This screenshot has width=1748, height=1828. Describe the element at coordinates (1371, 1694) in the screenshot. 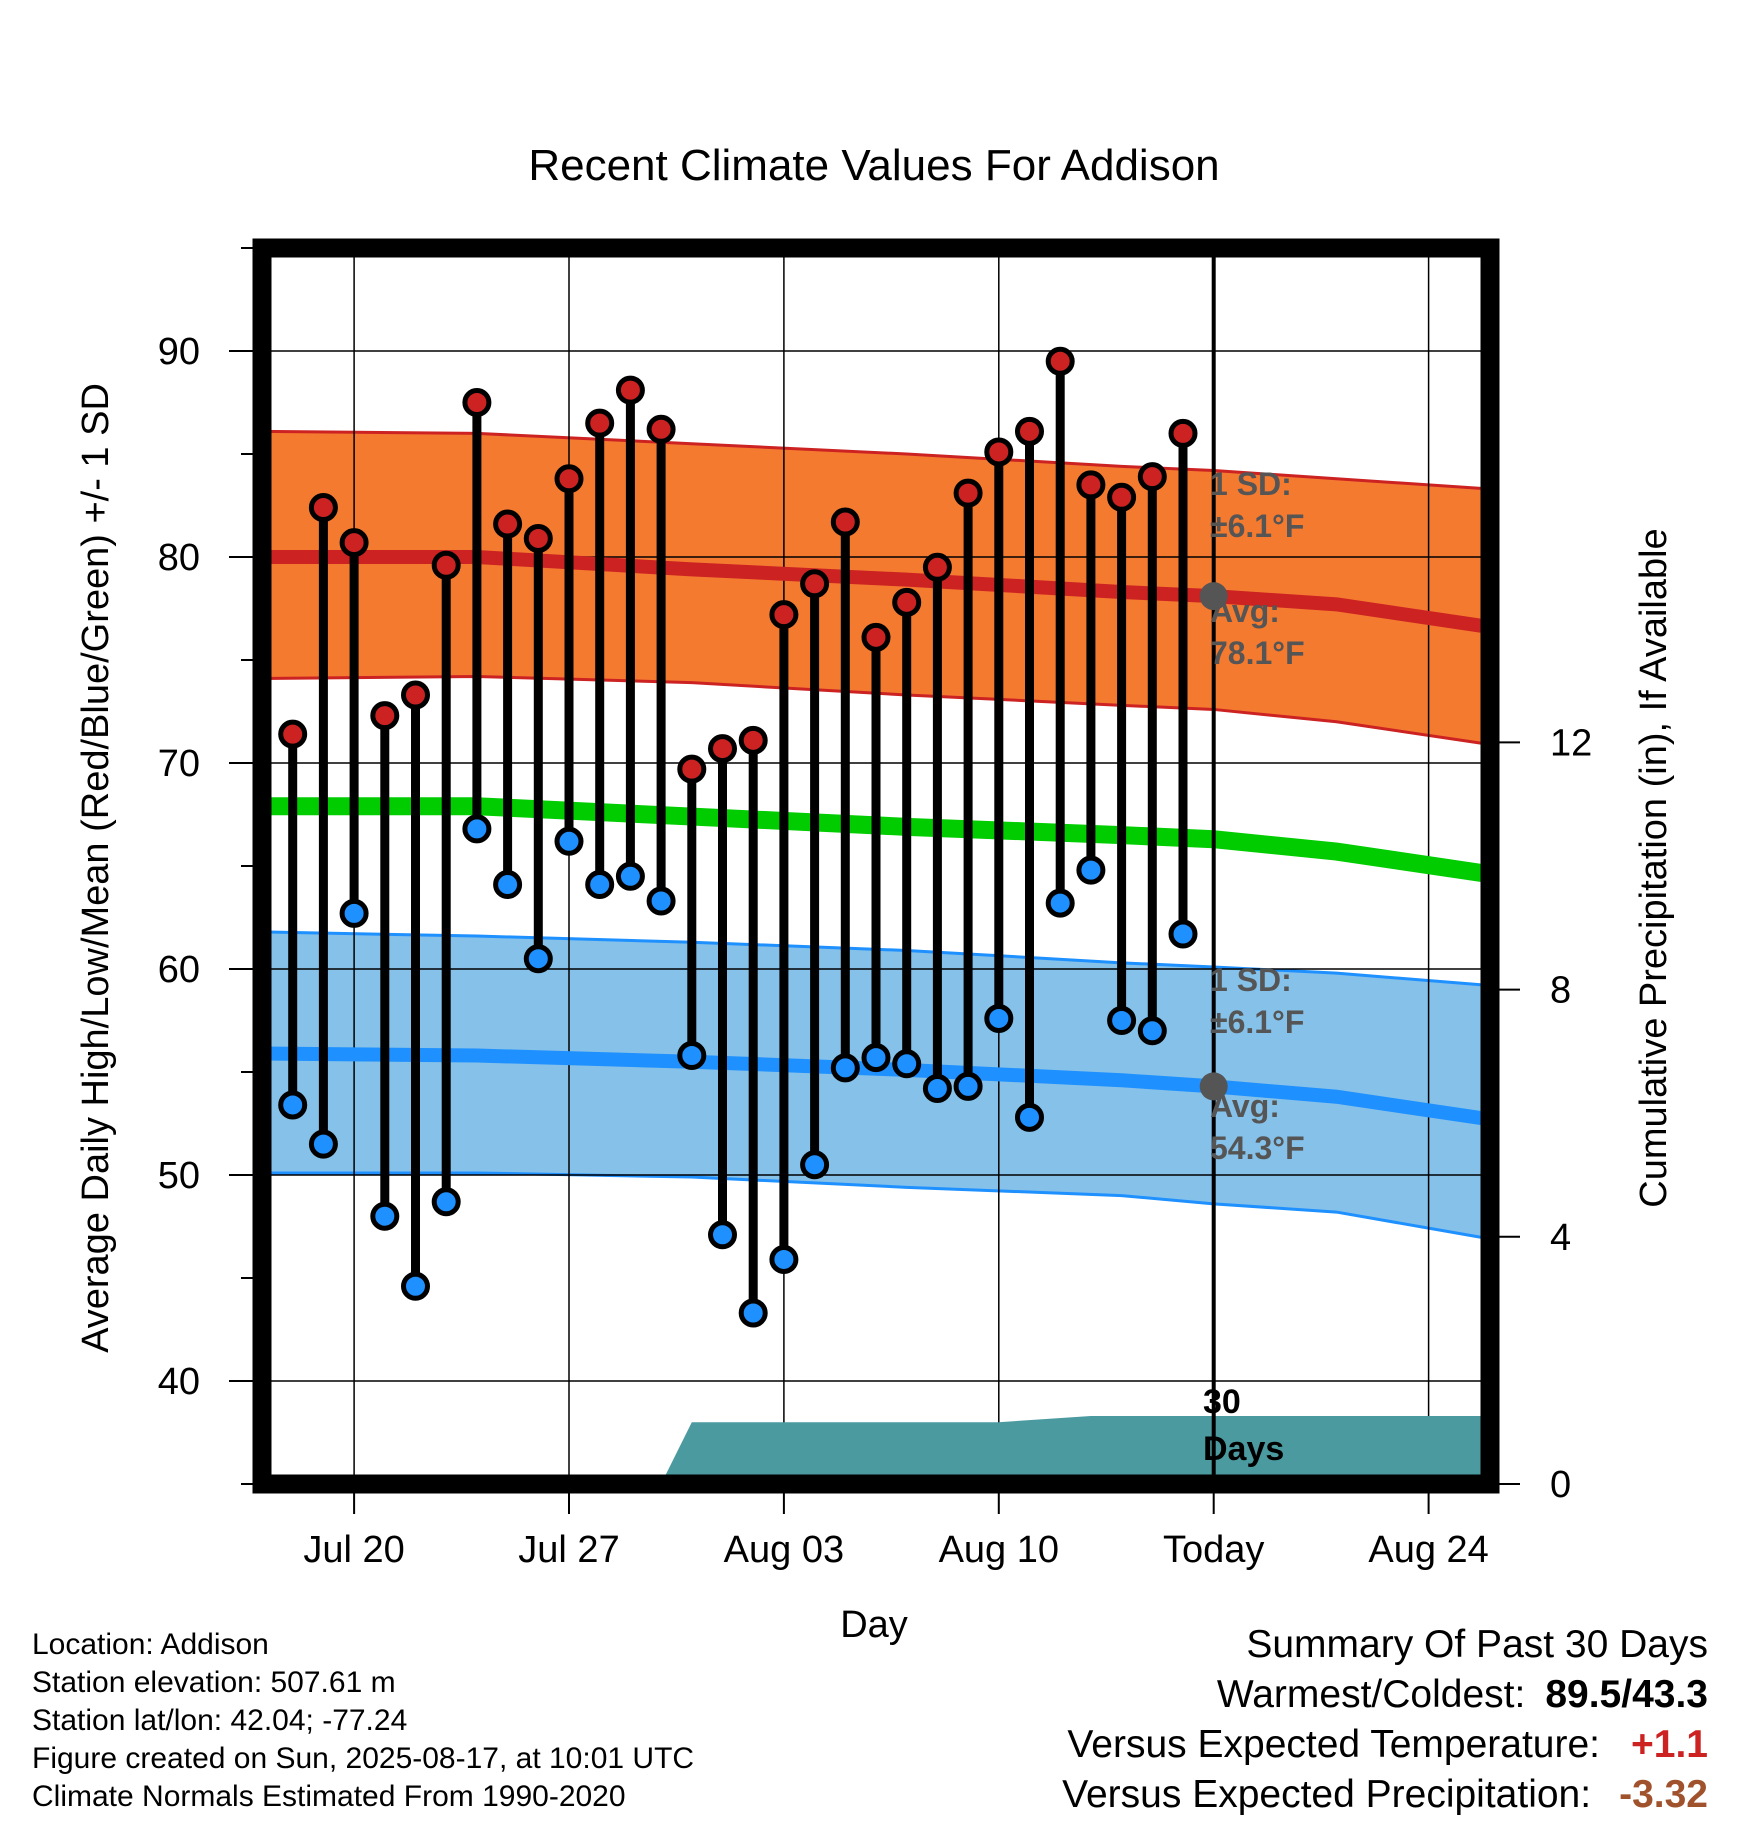

I see `extremes-label: Warmest/Coldest:` at that location.